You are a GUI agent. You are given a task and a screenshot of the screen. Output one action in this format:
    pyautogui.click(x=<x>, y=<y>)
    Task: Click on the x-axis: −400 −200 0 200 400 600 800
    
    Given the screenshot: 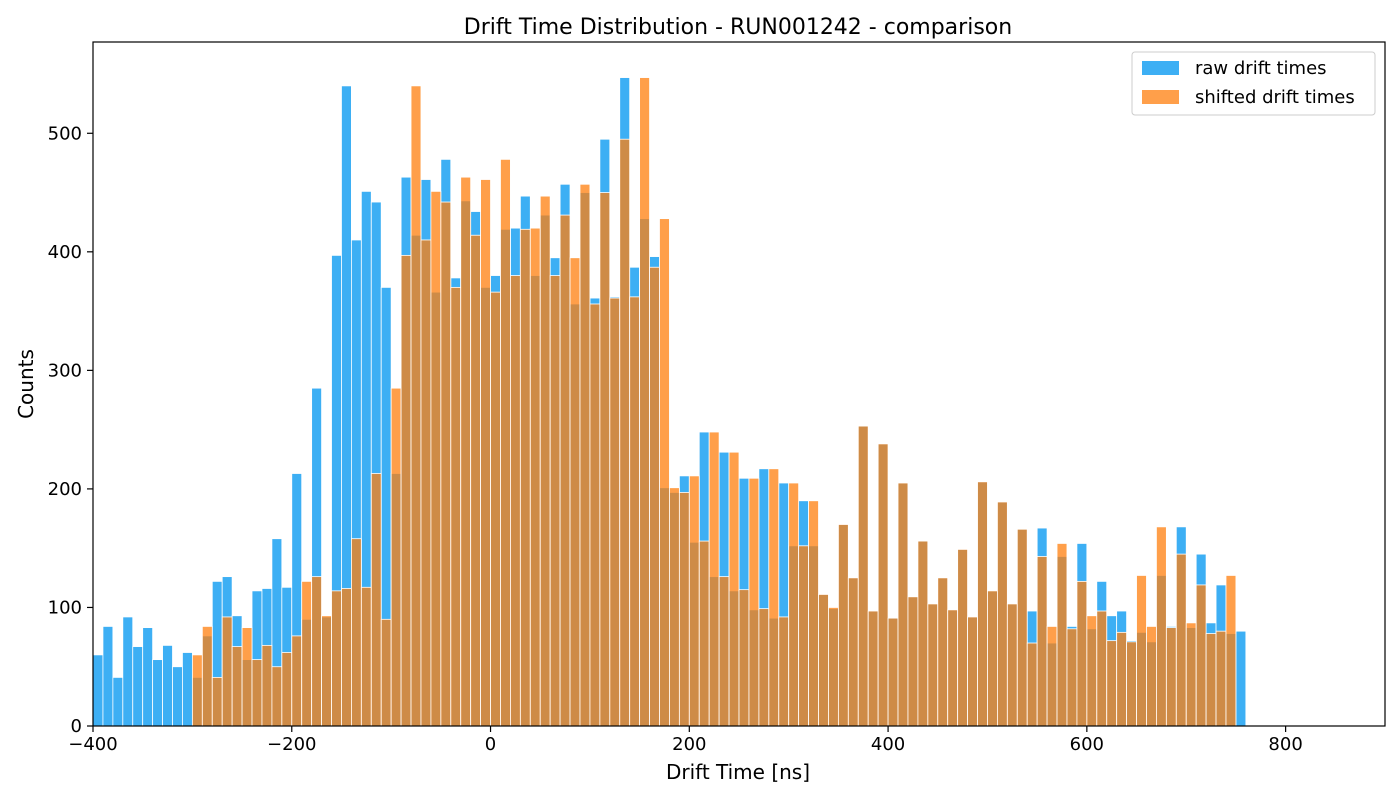 What is the action you would take?
    pyautogui.click(x=685, y=740)
    